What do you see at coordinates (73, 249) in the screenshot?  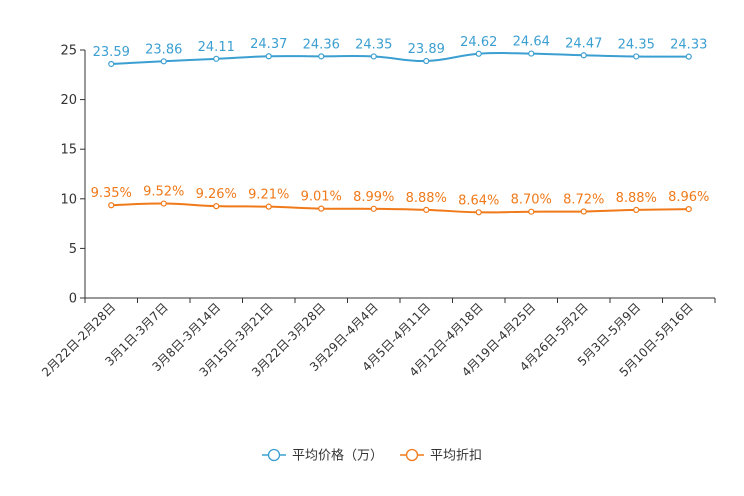 I see `y-tick-label: 5` at bounding box center [73, 249].